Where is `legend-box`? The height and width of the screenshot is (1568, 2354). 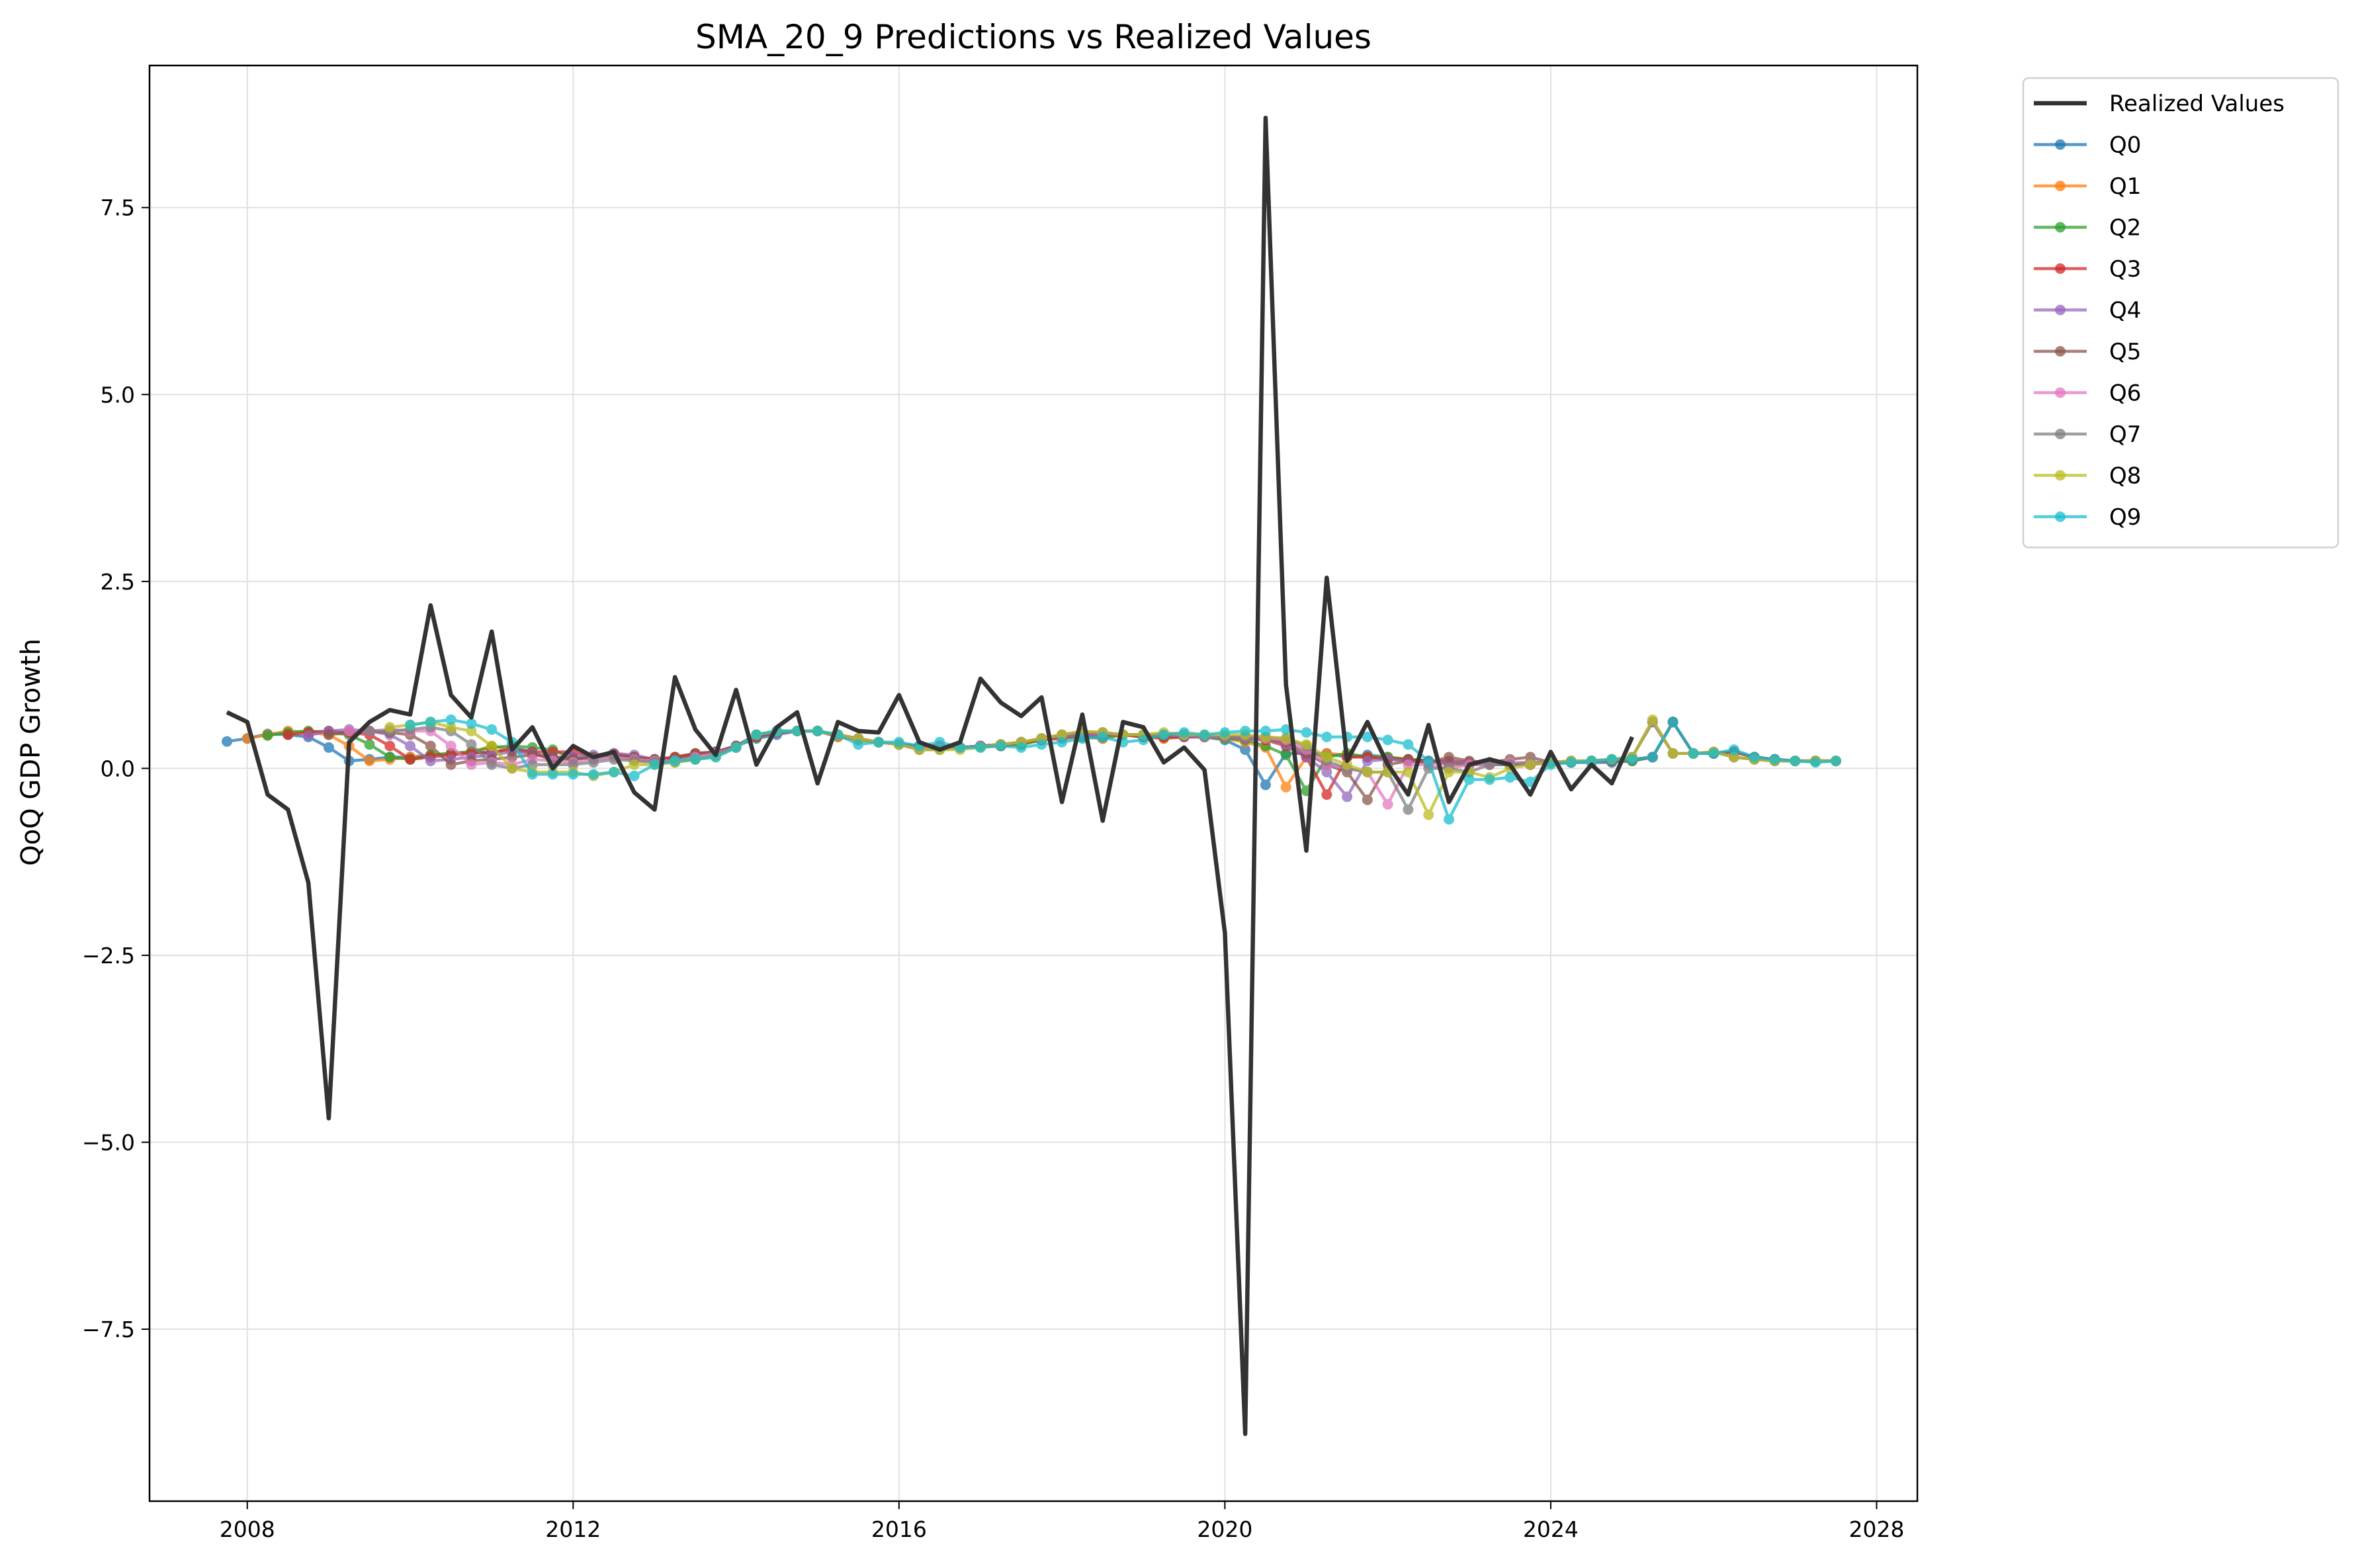
legend-box is located at coordinates (2181, 313).